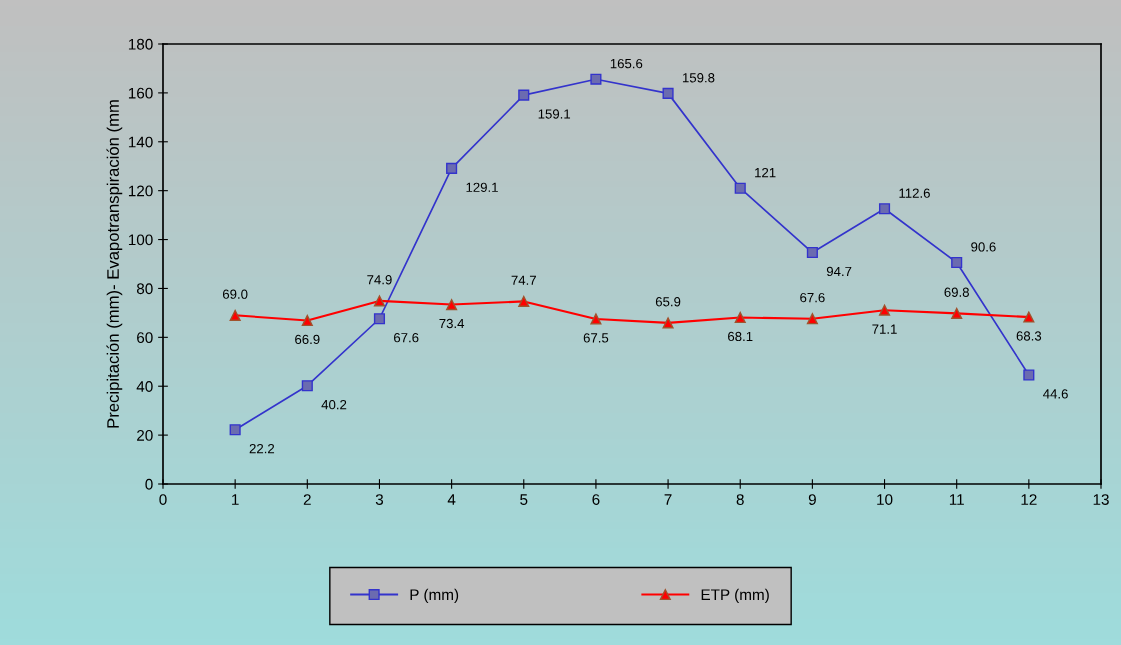 The height and width of the screenshot is (645, 1121). Describe the element at coordinates (145, 338) in the screenshot. I see `y-tick-label: 60` at that location.